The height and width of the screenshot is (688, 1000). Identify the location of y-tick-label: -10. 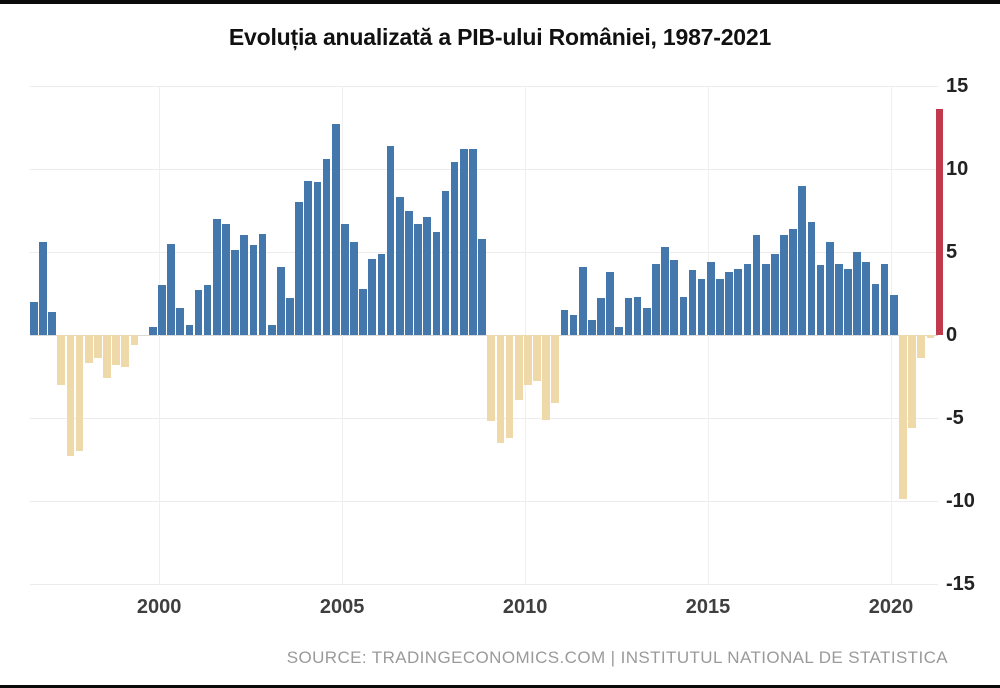
(960, 501).